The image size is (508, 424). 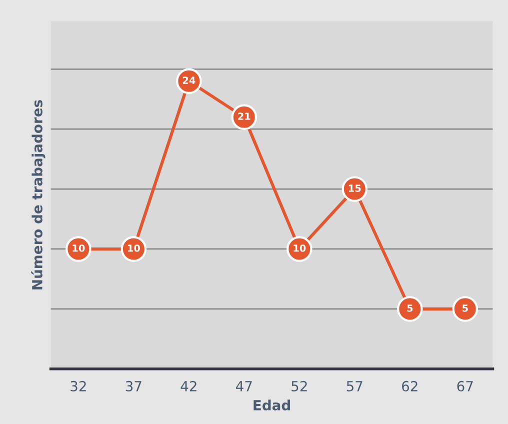 What do you see at coordinates (134, 386) in the screenshot?
I see `x-tick-label: 37` at bounding box center [134, 386].